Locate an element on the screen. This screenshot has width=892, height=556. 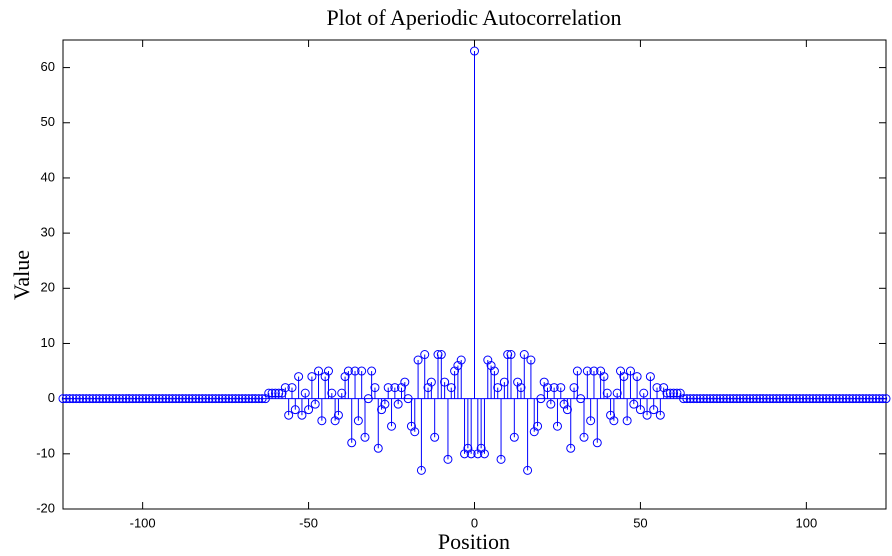
y-tick-label: 20 is located at coordinates (48, 287).